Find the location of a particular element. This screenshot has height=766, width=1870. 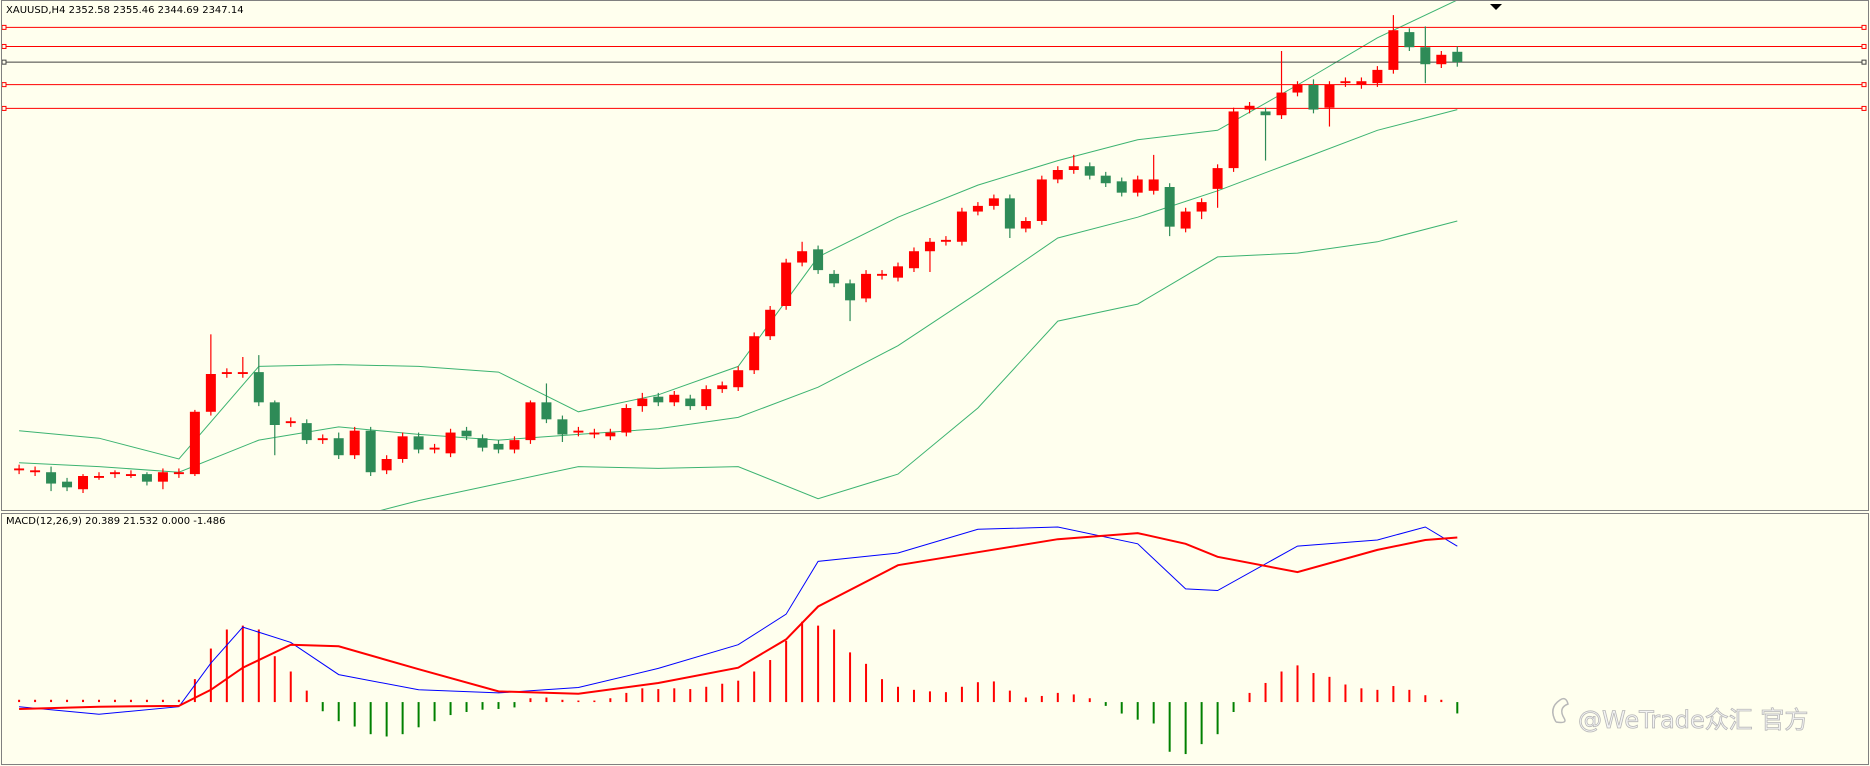

shift-marker is located at coordinates (1496, 7).